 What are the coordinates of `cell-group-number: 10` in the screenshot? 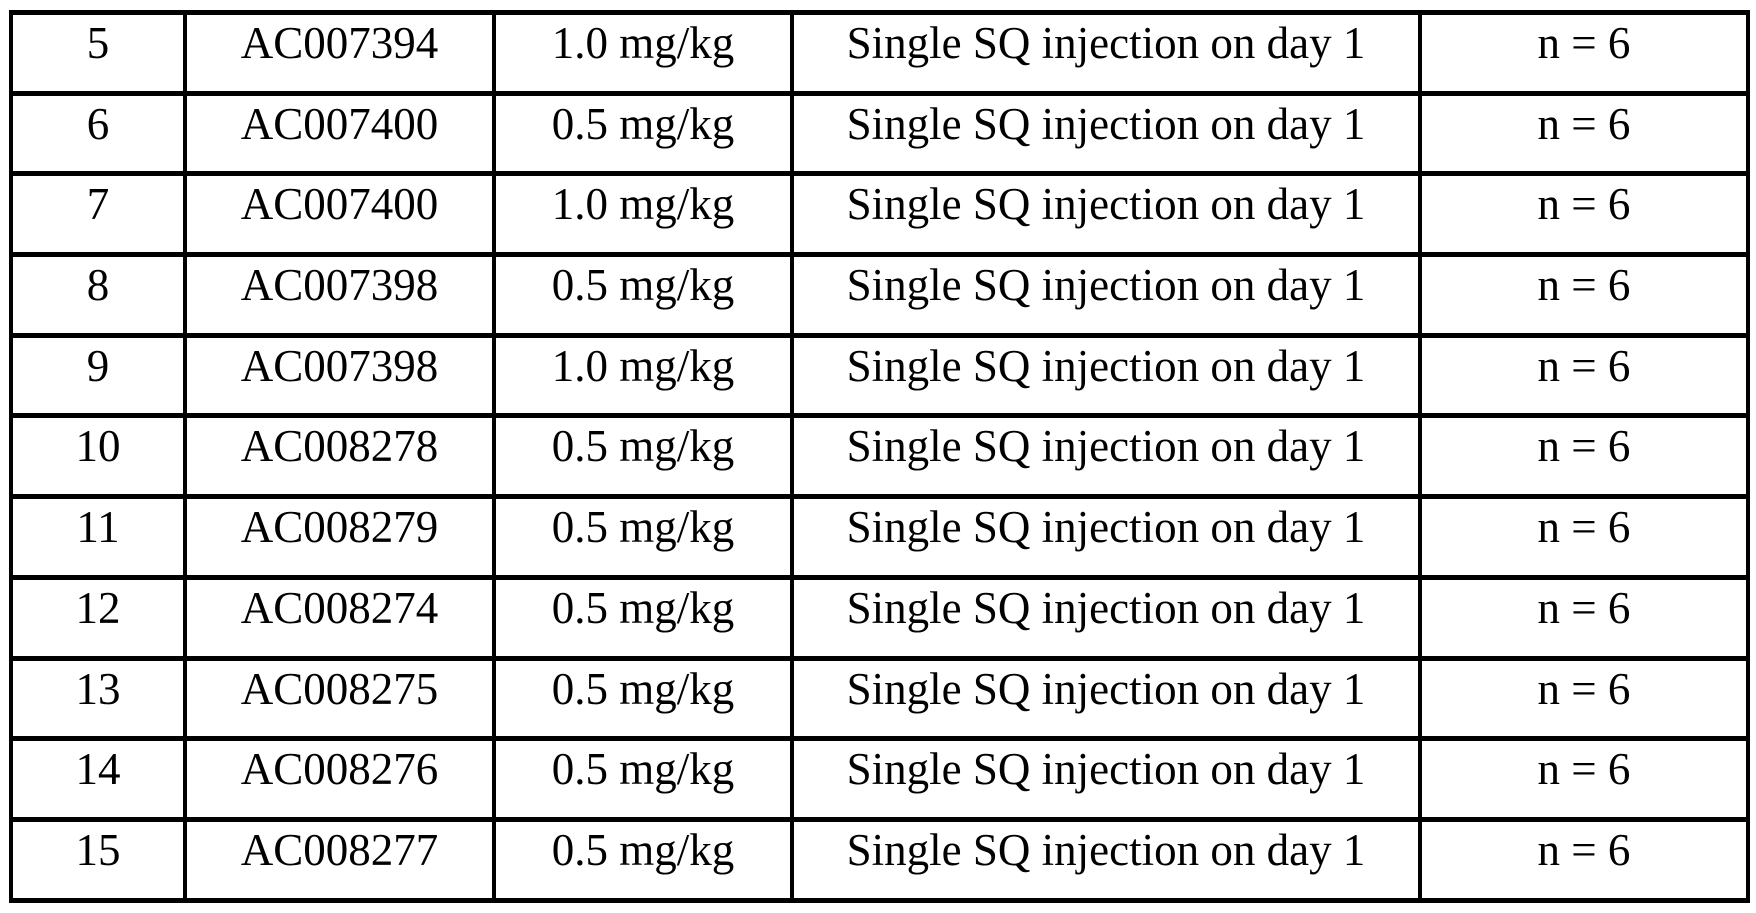 It's located at (98, 456).